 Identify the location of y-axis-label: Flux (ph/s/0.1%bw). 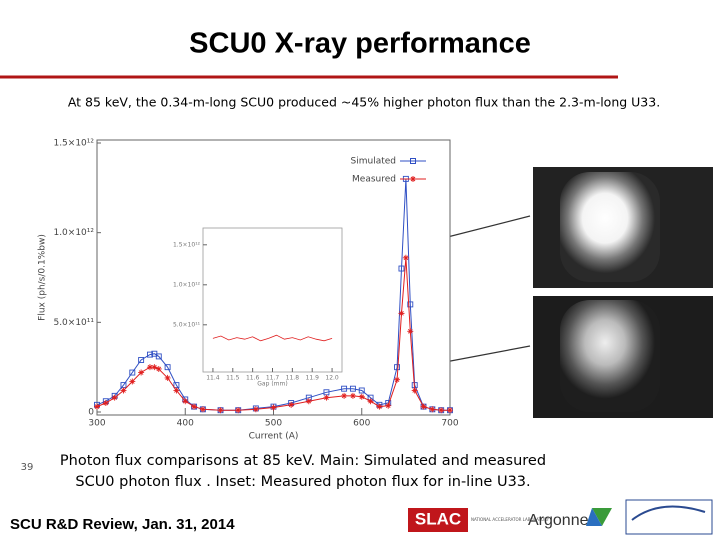
(43, 277).